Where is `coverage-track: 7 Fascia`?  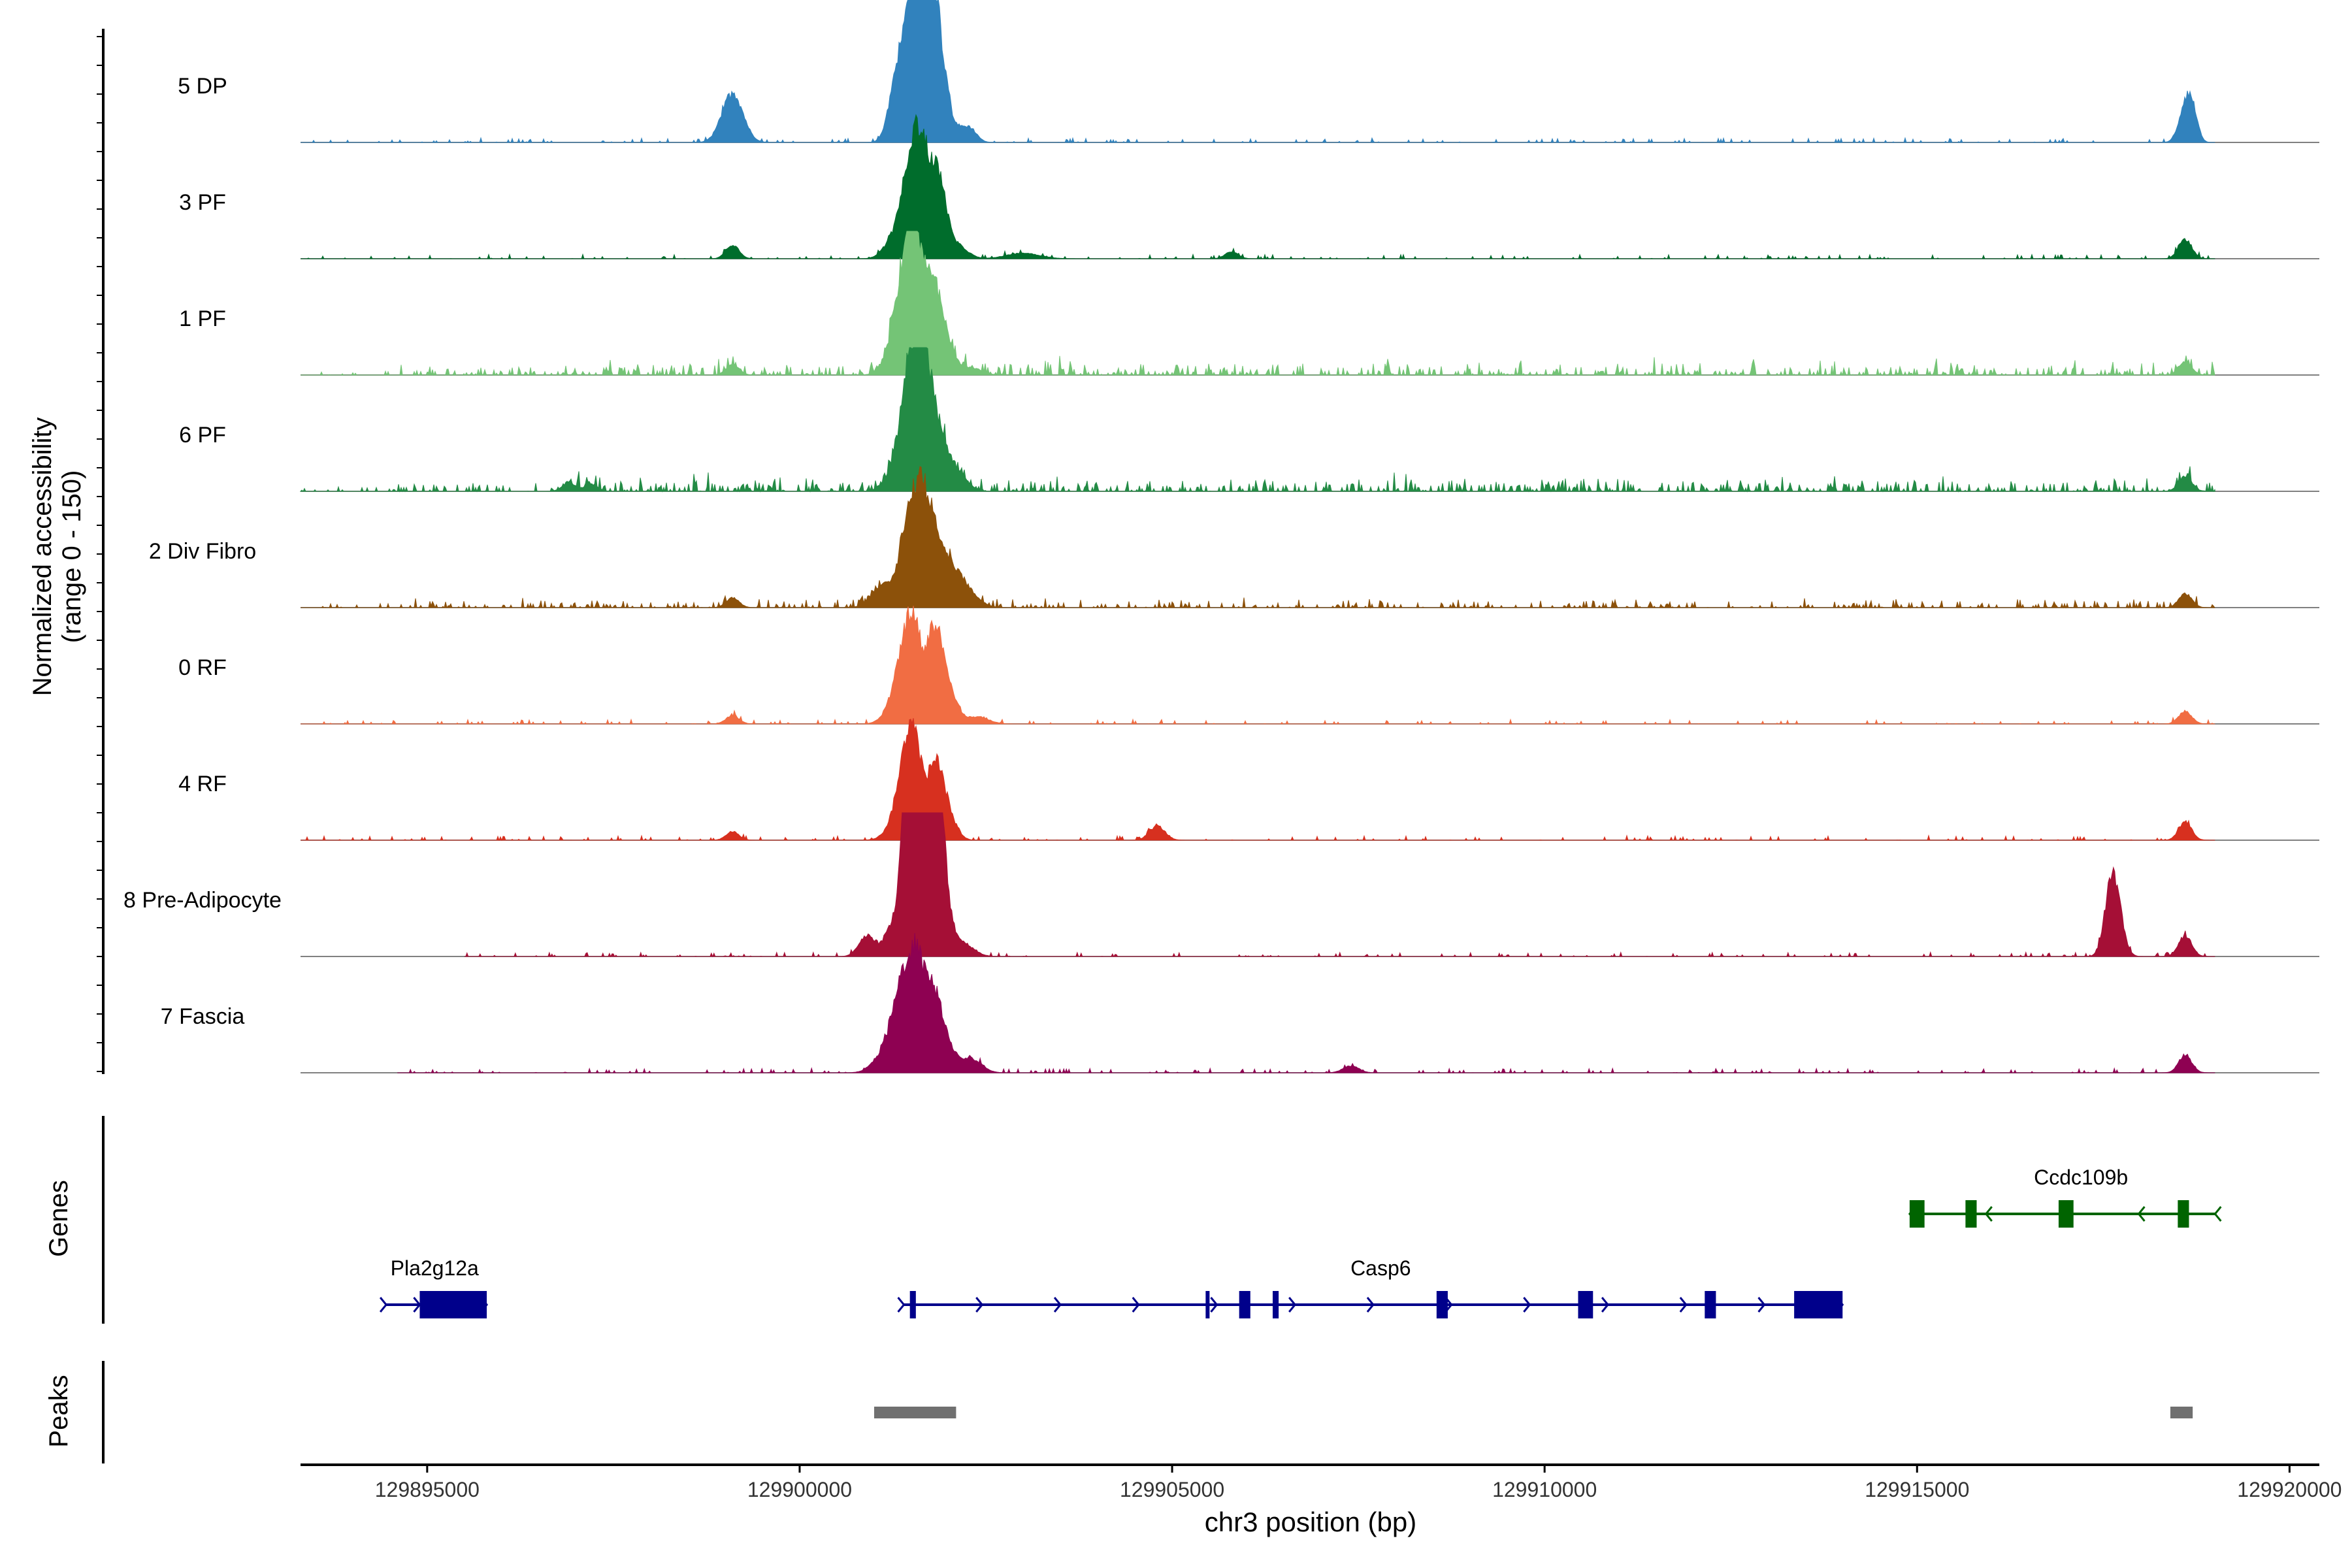
coverage-track: 7 Fascia is located at coordinates (1240, 1003).